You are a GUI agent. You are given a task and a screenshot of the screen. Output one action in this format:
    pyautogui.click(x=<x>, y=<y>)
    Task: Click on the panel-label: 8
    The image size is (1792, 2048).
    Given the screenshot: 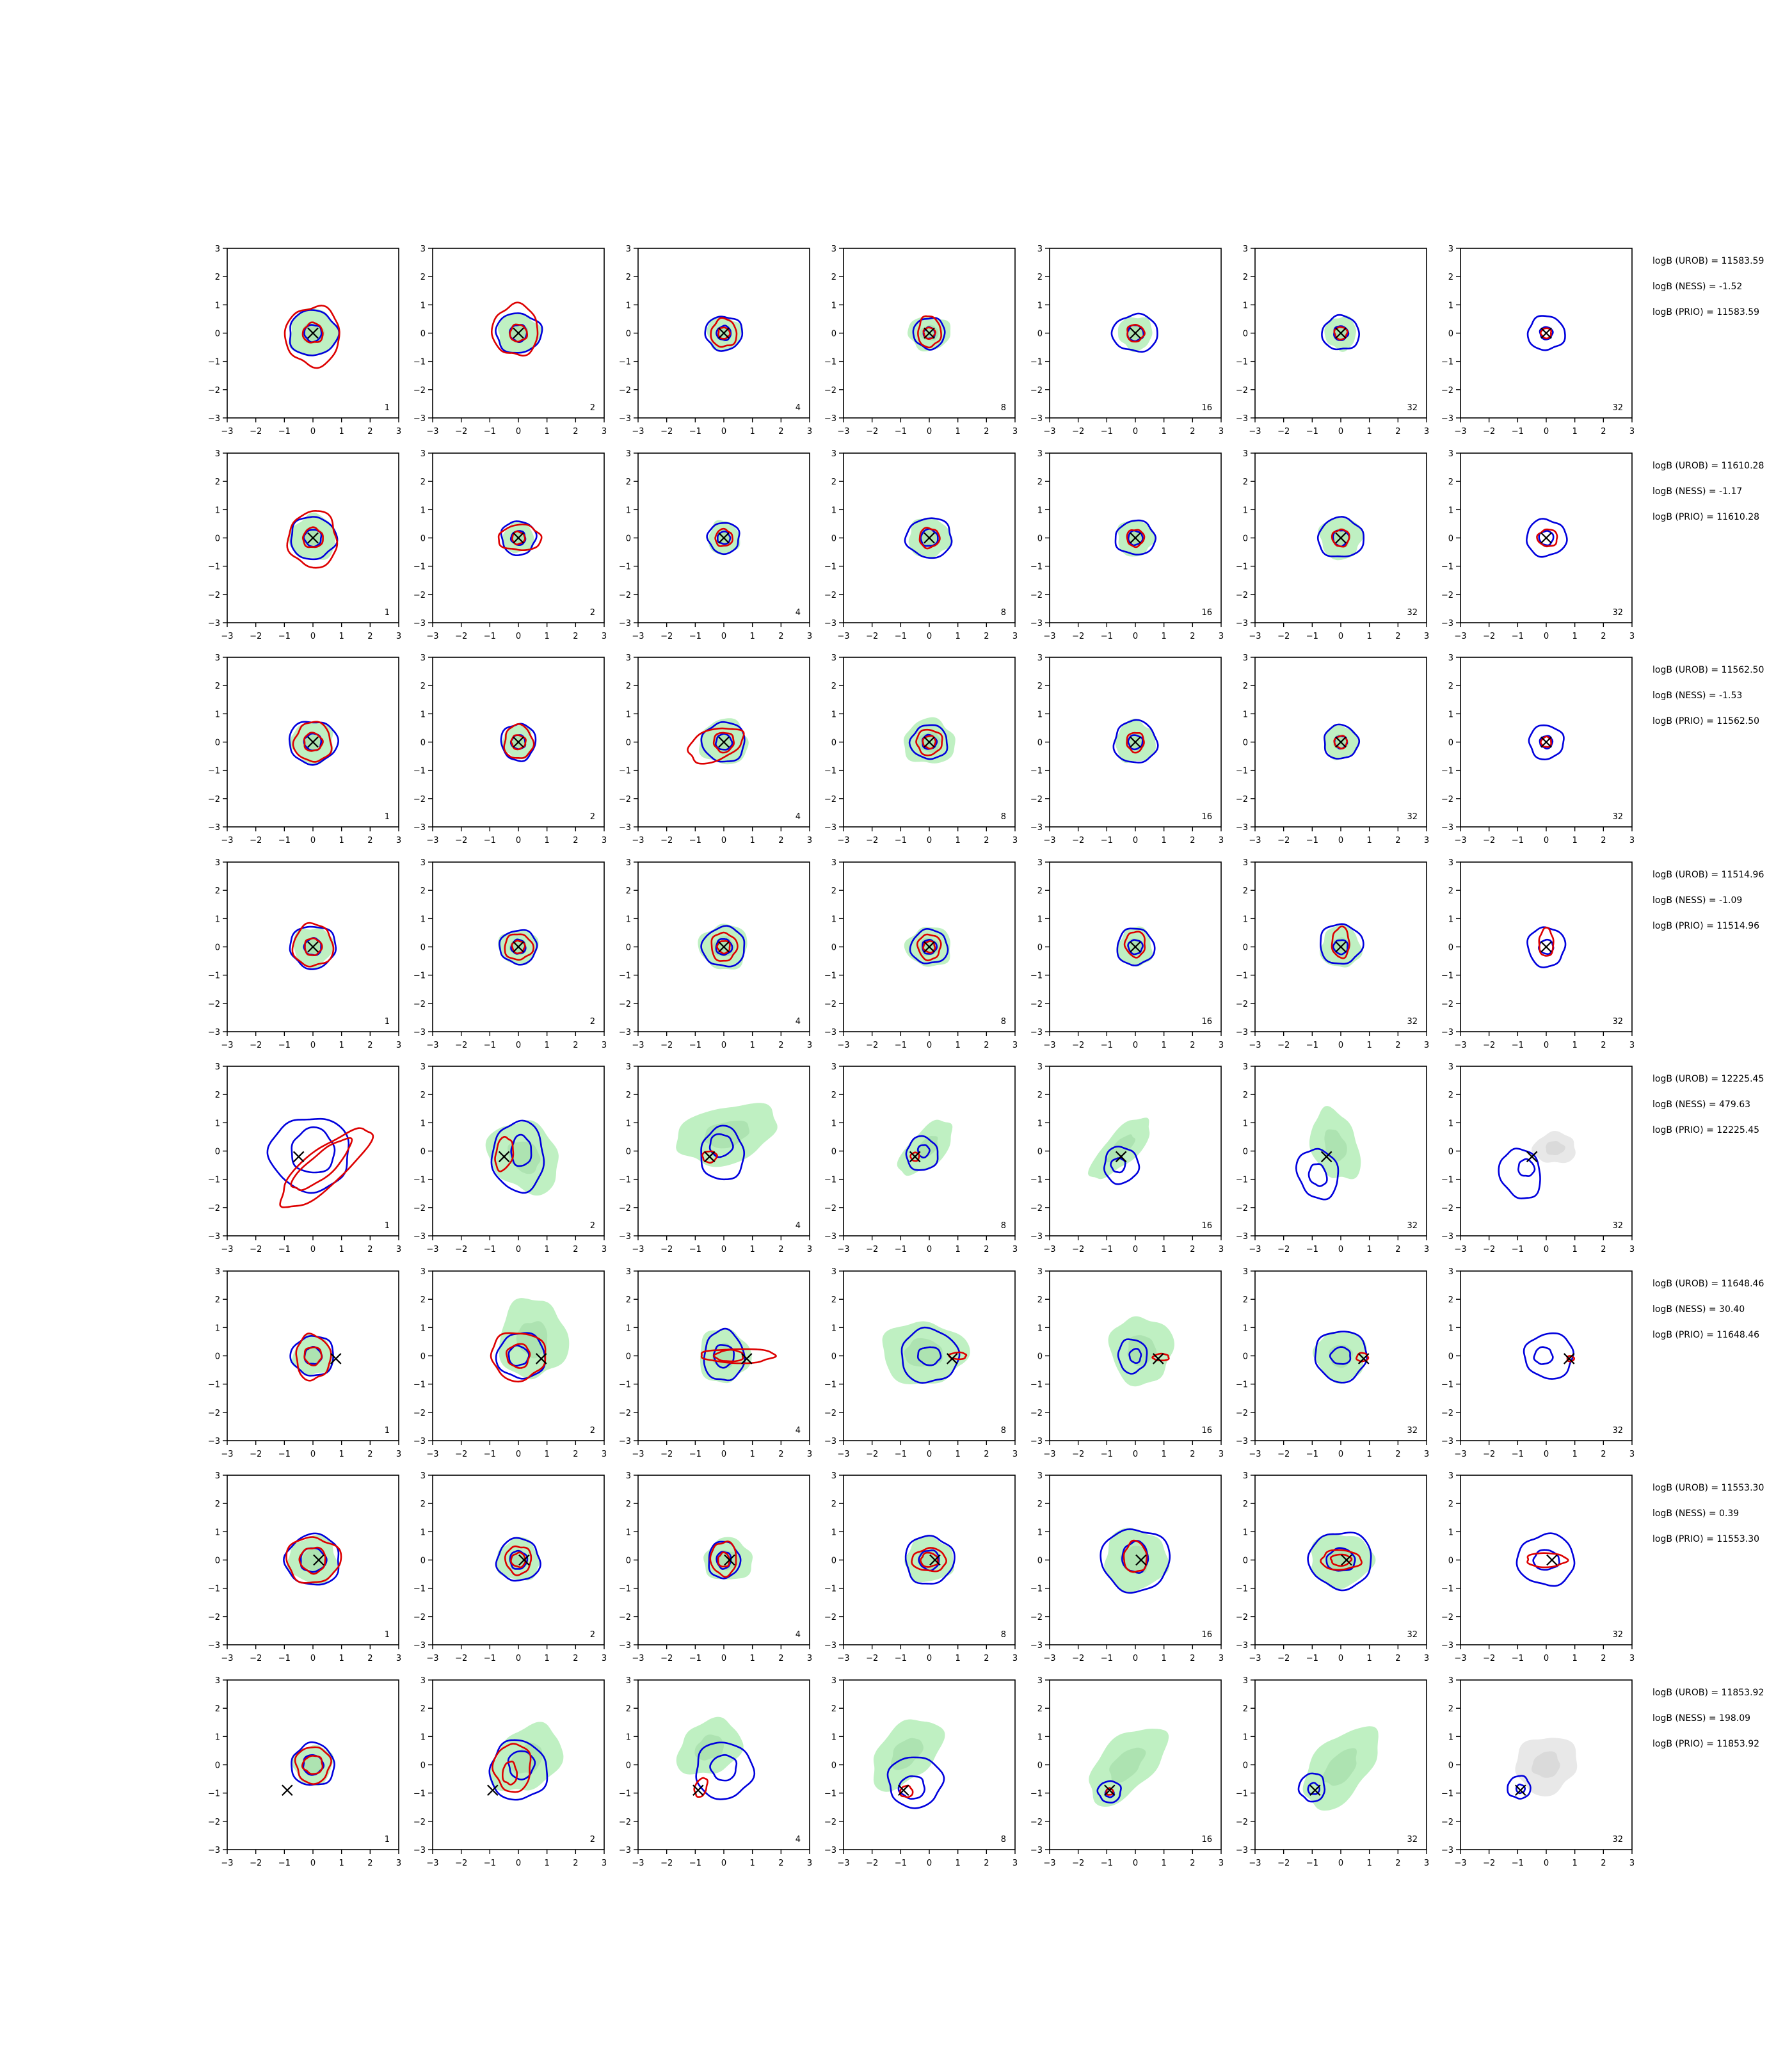 What is the action you would take?
    pyautogui.click(x=1003, y=1839)
    